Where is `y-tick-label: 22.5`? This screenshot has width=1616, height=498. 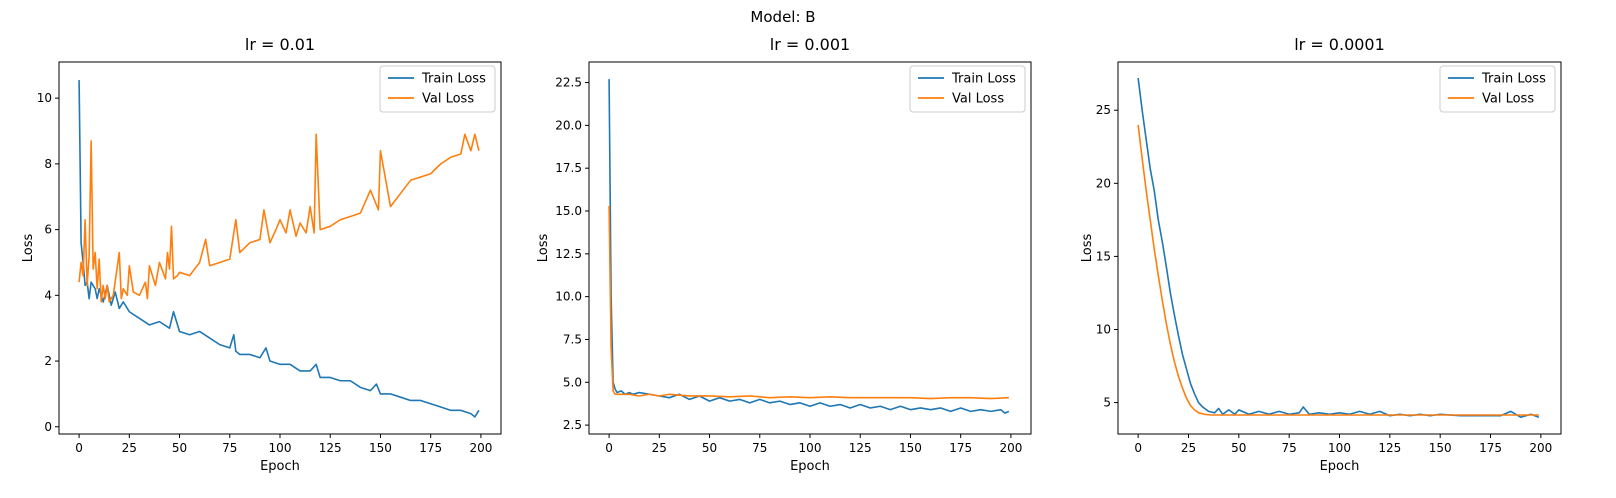 y-tick-label: 22.5 is located at coordinates (568, 83).